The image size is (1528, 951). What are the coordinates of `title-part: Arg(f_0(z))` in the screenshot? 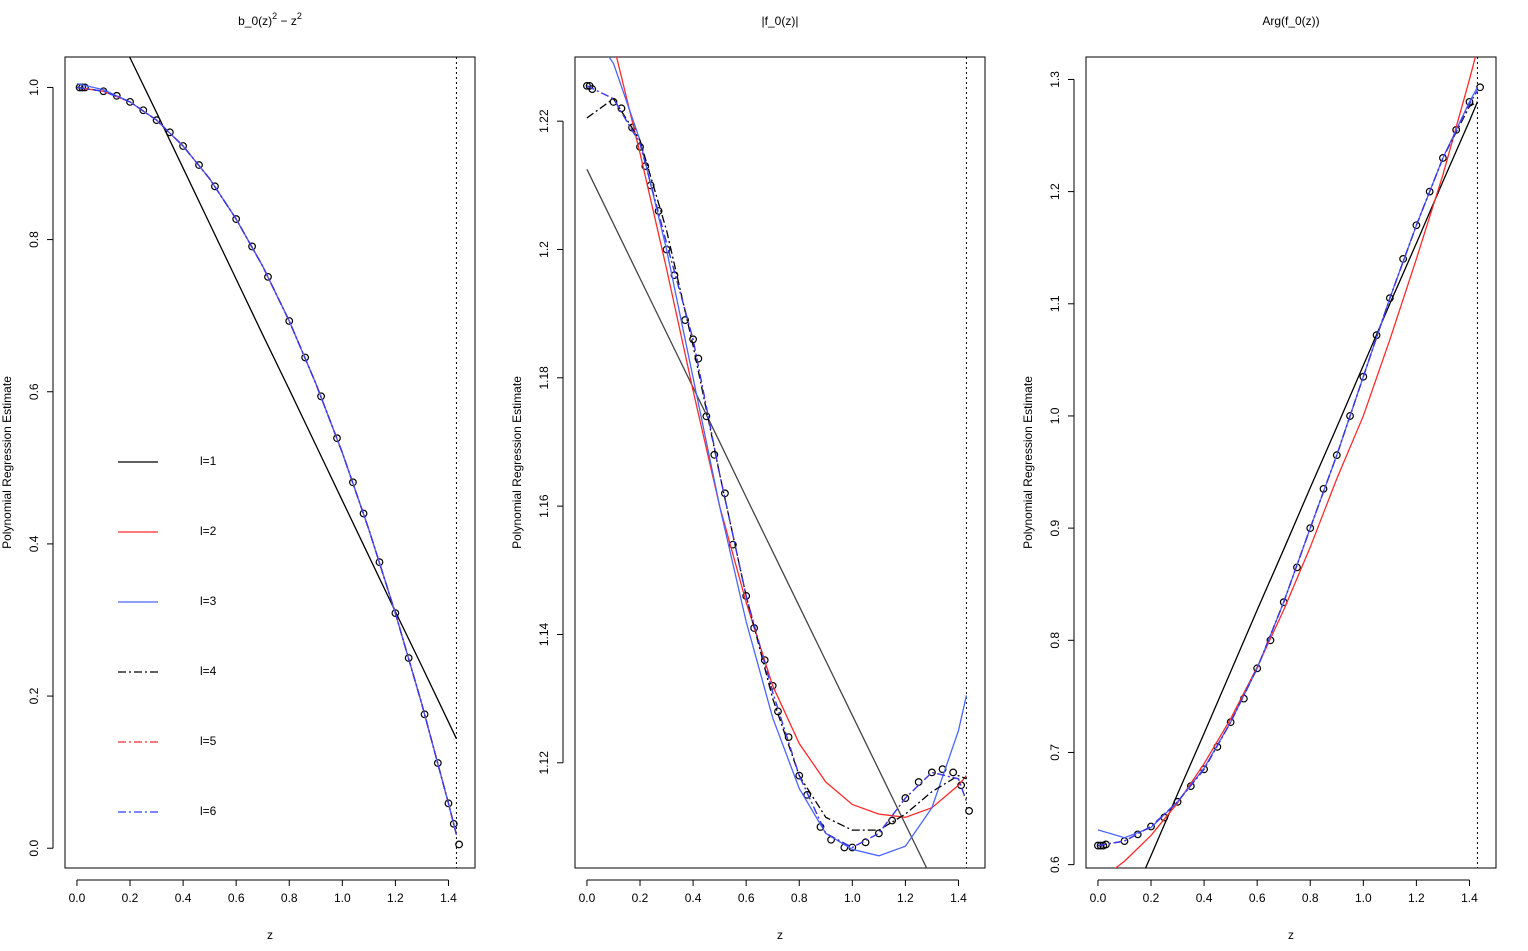 It's located at (1290, 21).